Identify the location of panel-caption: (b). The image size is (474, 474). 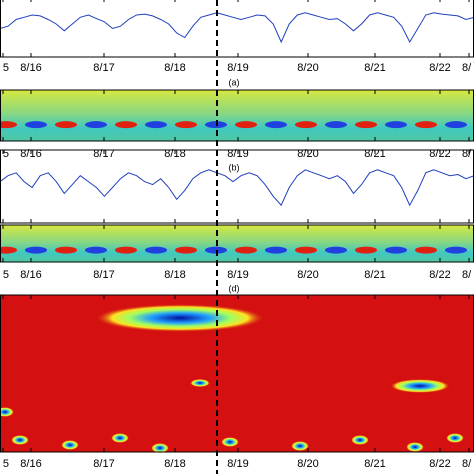
(234, 167).